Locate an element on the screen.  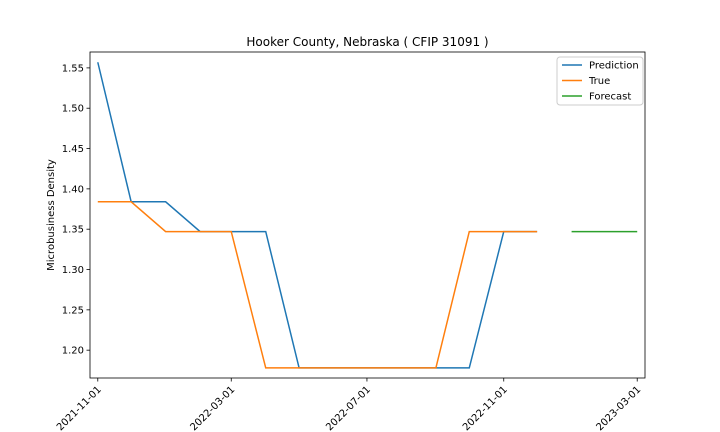
y-axis: 1.20 1.25 1.30 1.35 1.40 1.45 1.50 1.55 is located at coordinates (76, 210).